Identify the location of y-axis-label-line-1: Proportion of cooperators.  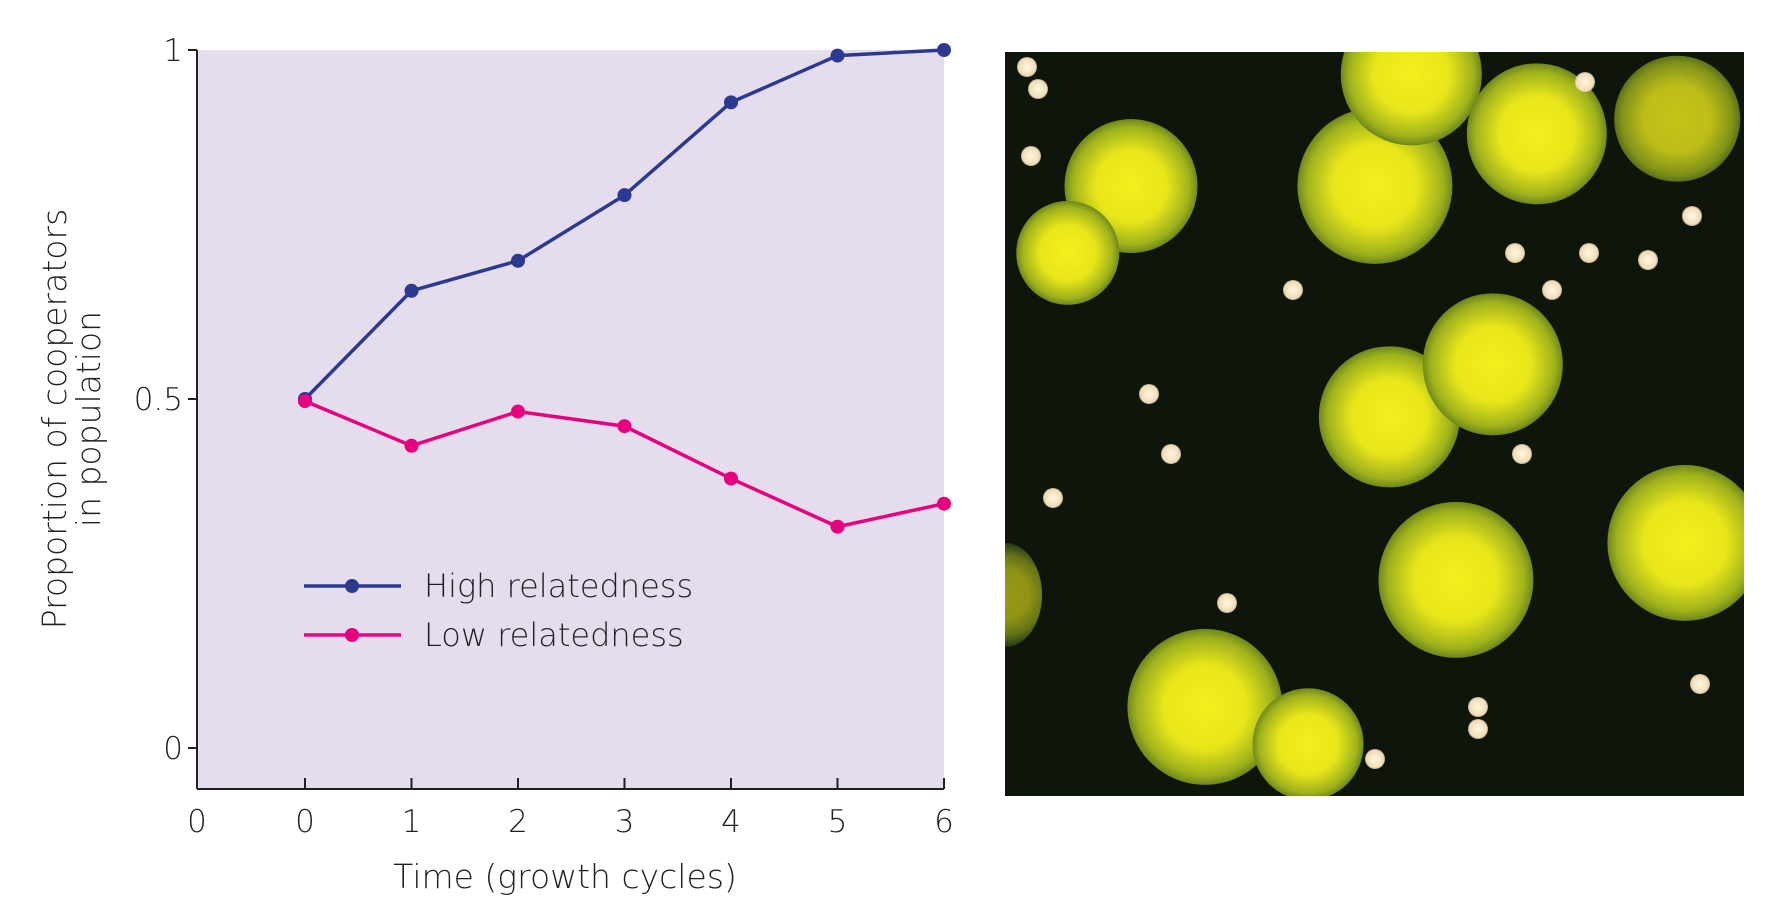
(54, 419).